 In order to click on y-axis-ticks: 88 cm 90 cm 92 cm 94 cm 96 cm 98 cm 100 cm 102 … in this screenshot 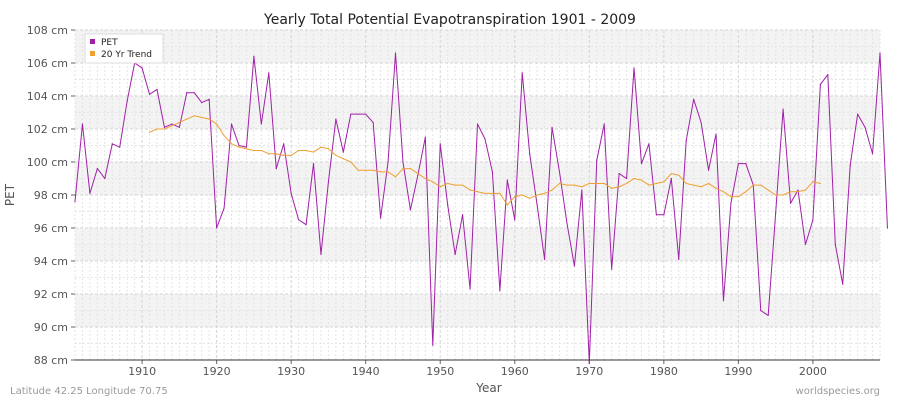, I will do `click(51, 195)`.